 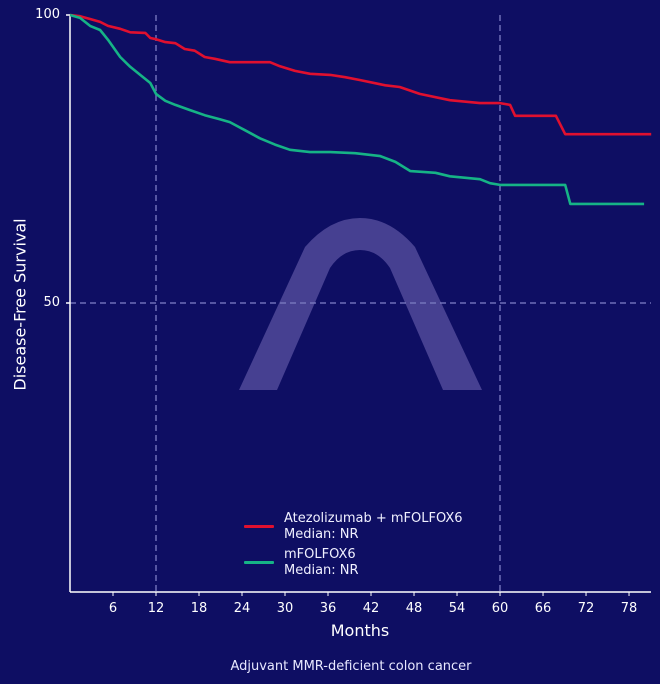 I want to click on x-tick-label: 66, so click(x=543, y=608).